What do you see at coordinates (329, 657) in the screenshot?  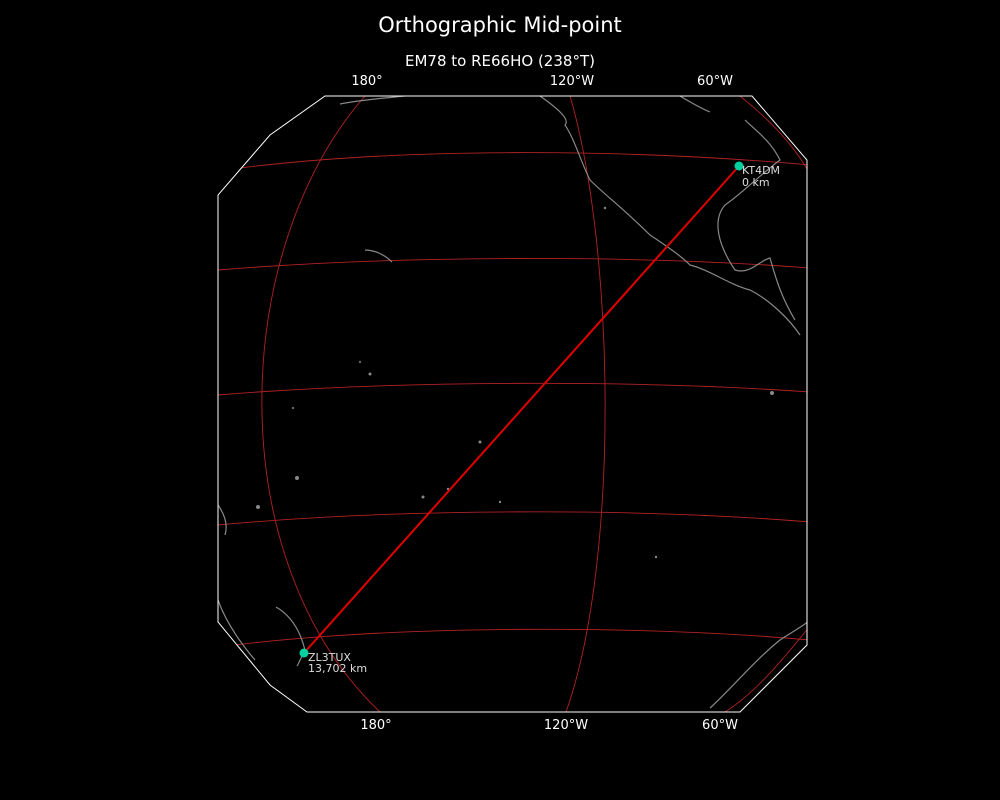 I see `end-call-label: ZL3TUX` at bounding box center [329, 657].